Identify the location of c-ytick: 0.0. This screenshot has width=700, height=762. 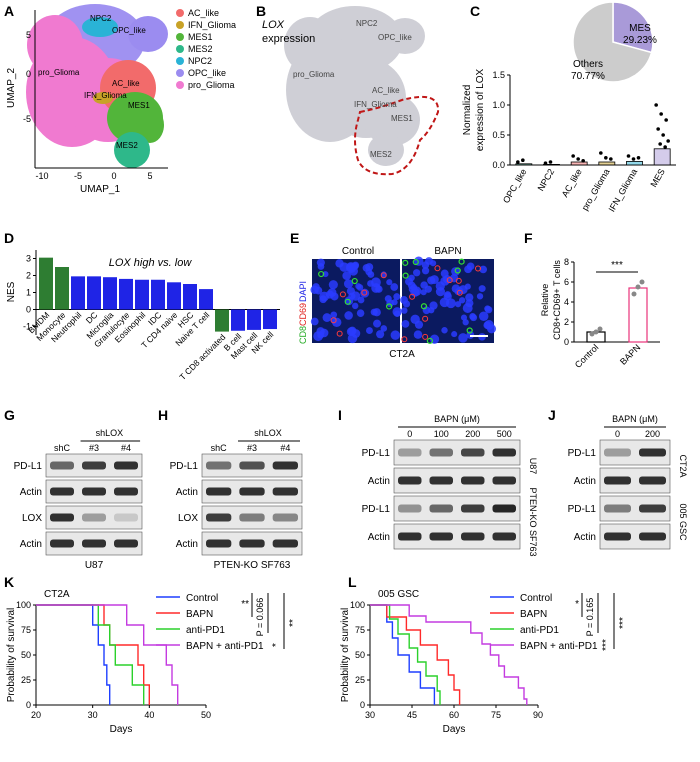
(498, 165).